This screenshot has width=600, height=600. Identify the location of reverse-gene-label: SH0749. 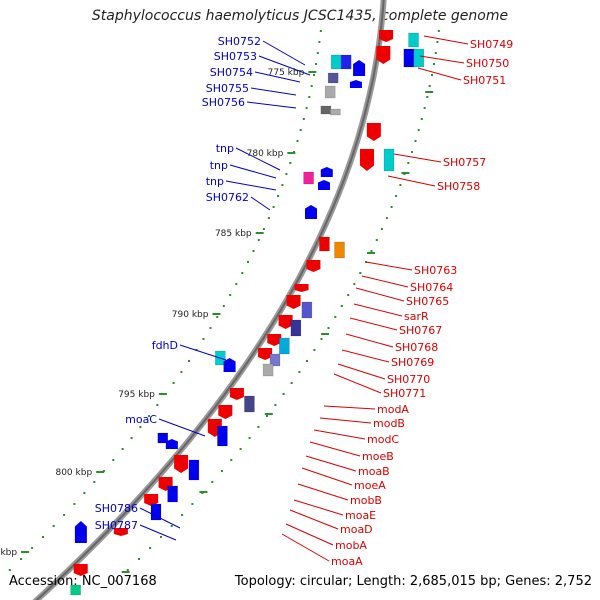
(491, 44).